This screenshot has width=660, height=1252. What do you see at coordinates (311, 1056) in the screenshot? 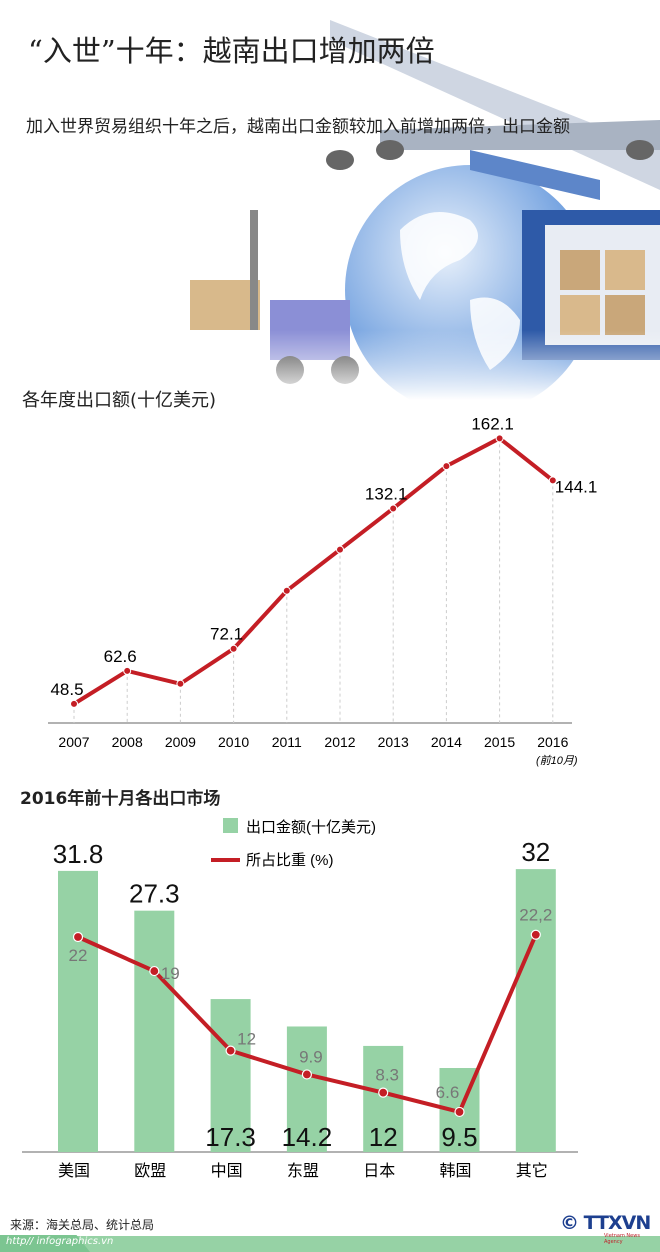
I see `share-label: 9.9` at bounding box center [311, 1056].